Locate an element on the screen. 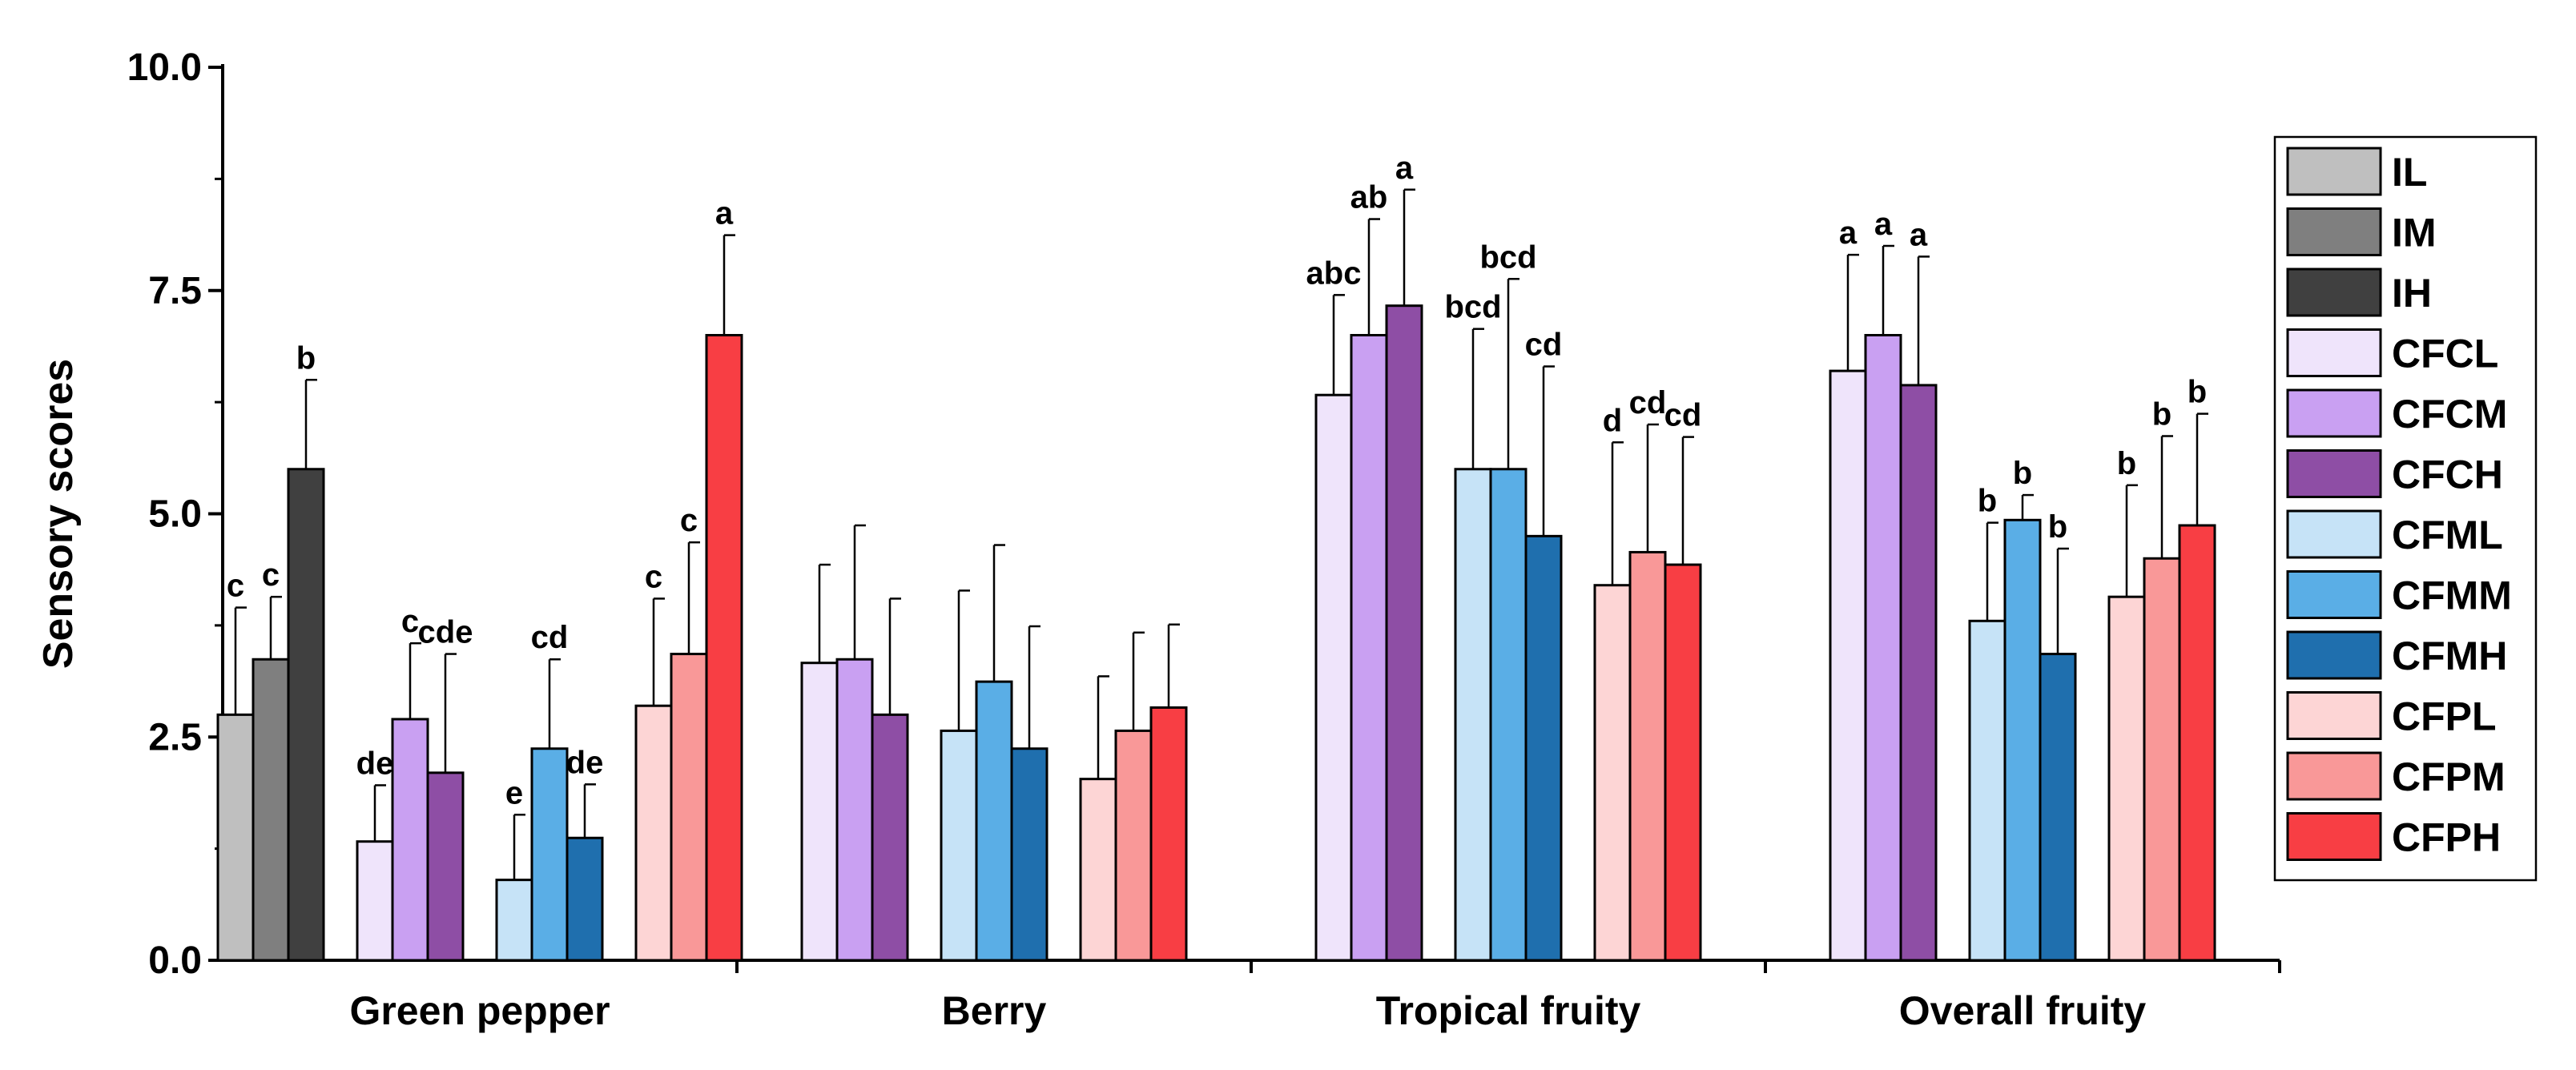 This screenshot has height=1070, width=2576. y-axis-title: Sensory scores is located at coordinates (58, 514).